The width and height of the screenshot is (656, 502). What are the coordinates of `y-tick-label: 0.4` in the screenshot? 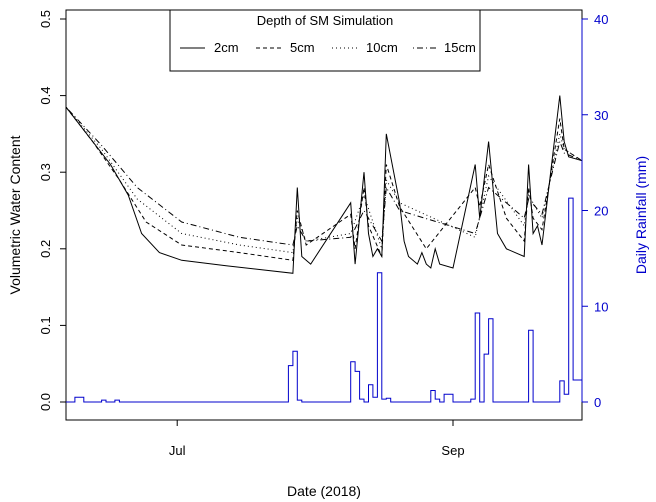 It's located at (45, 96).